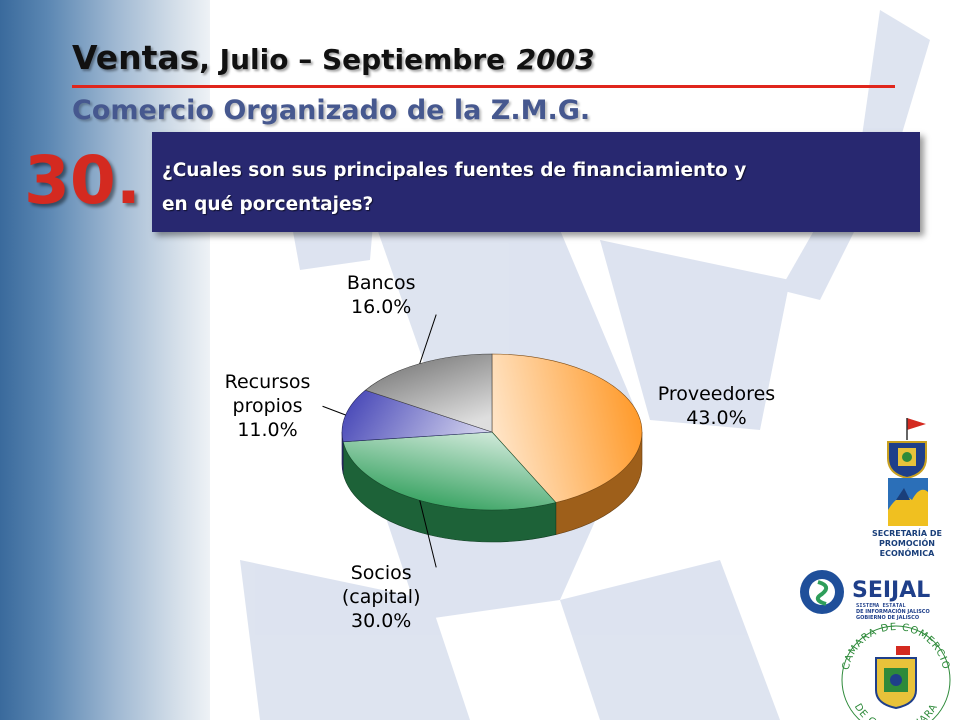 This screenshot has height=720, width=960. I want to click on promocion-line1: SECRETARÍA DE, so click(907, 532).